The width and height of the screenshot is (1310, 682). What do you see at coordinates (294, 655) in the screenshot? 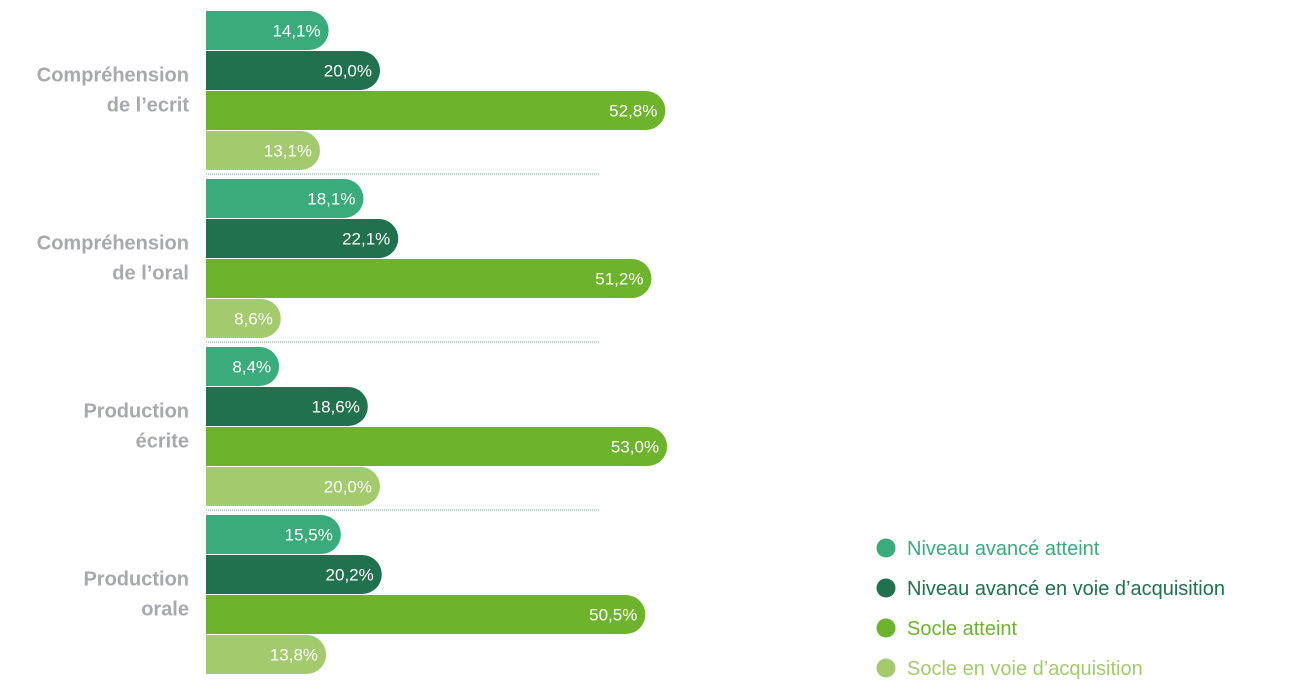
I see `bar-value-label: 13,8%` at bounding box center [294, 655].